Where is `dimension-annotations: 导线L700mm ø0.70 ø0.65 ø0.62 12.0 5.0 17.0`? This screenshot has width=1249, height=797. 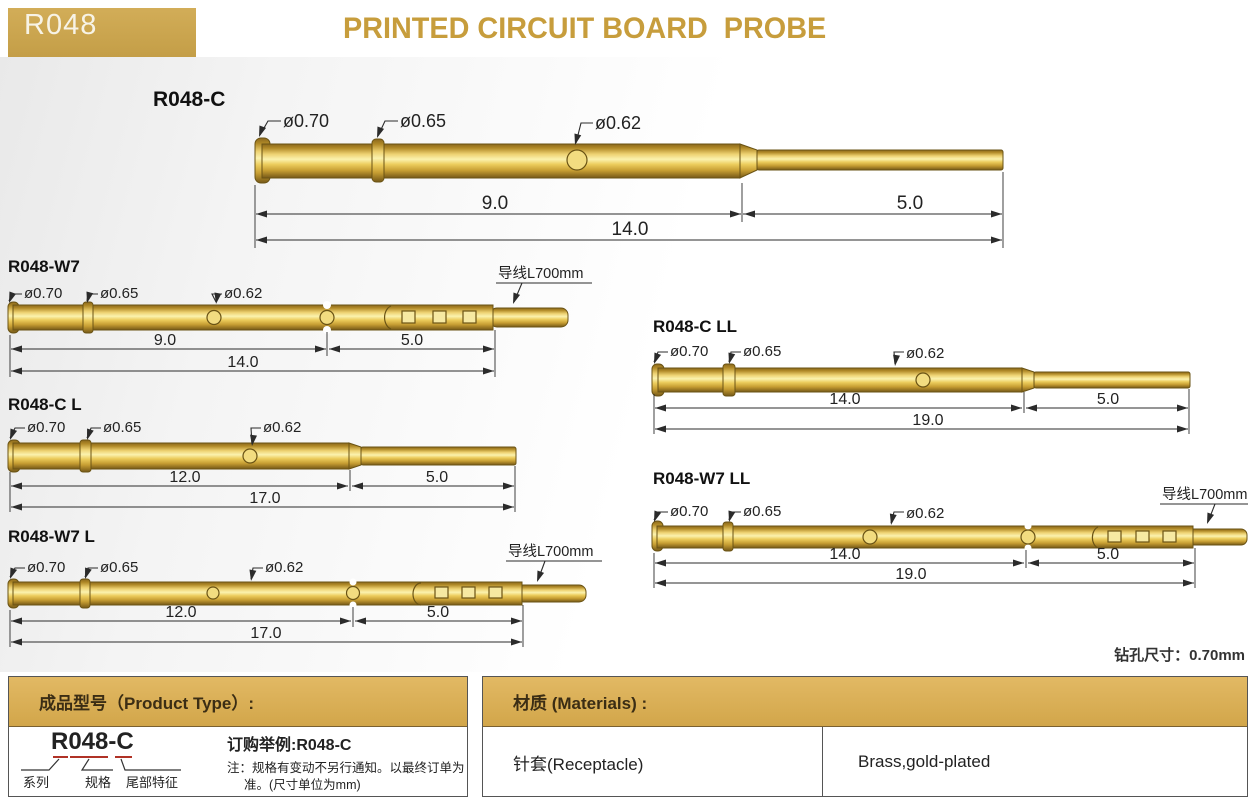
dimension-annotations: 导线L700mm ø0.70 ø0.65 ø0.62 12.0 5.0 17.0 is located at coordinates (304, 595).